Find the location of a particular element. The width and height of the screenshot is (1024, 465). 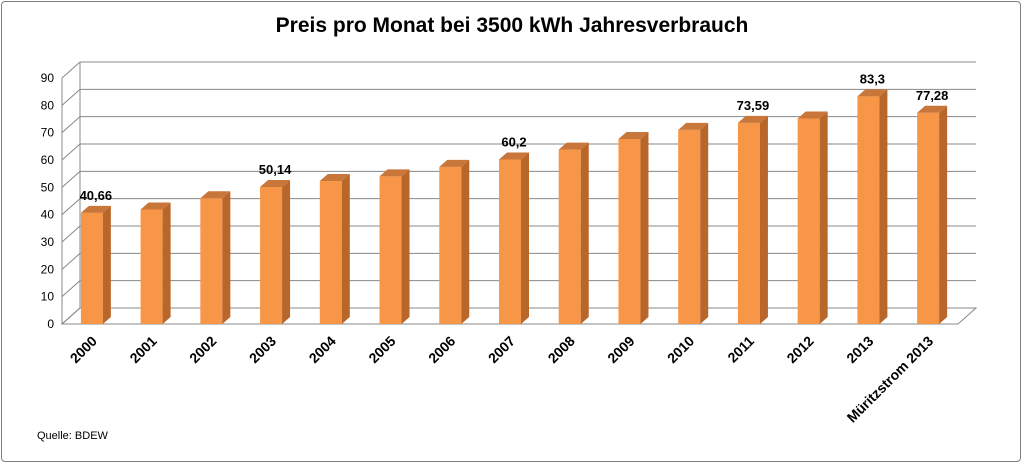

x-tick-label: 2007 is located at coordinates (501, 349).